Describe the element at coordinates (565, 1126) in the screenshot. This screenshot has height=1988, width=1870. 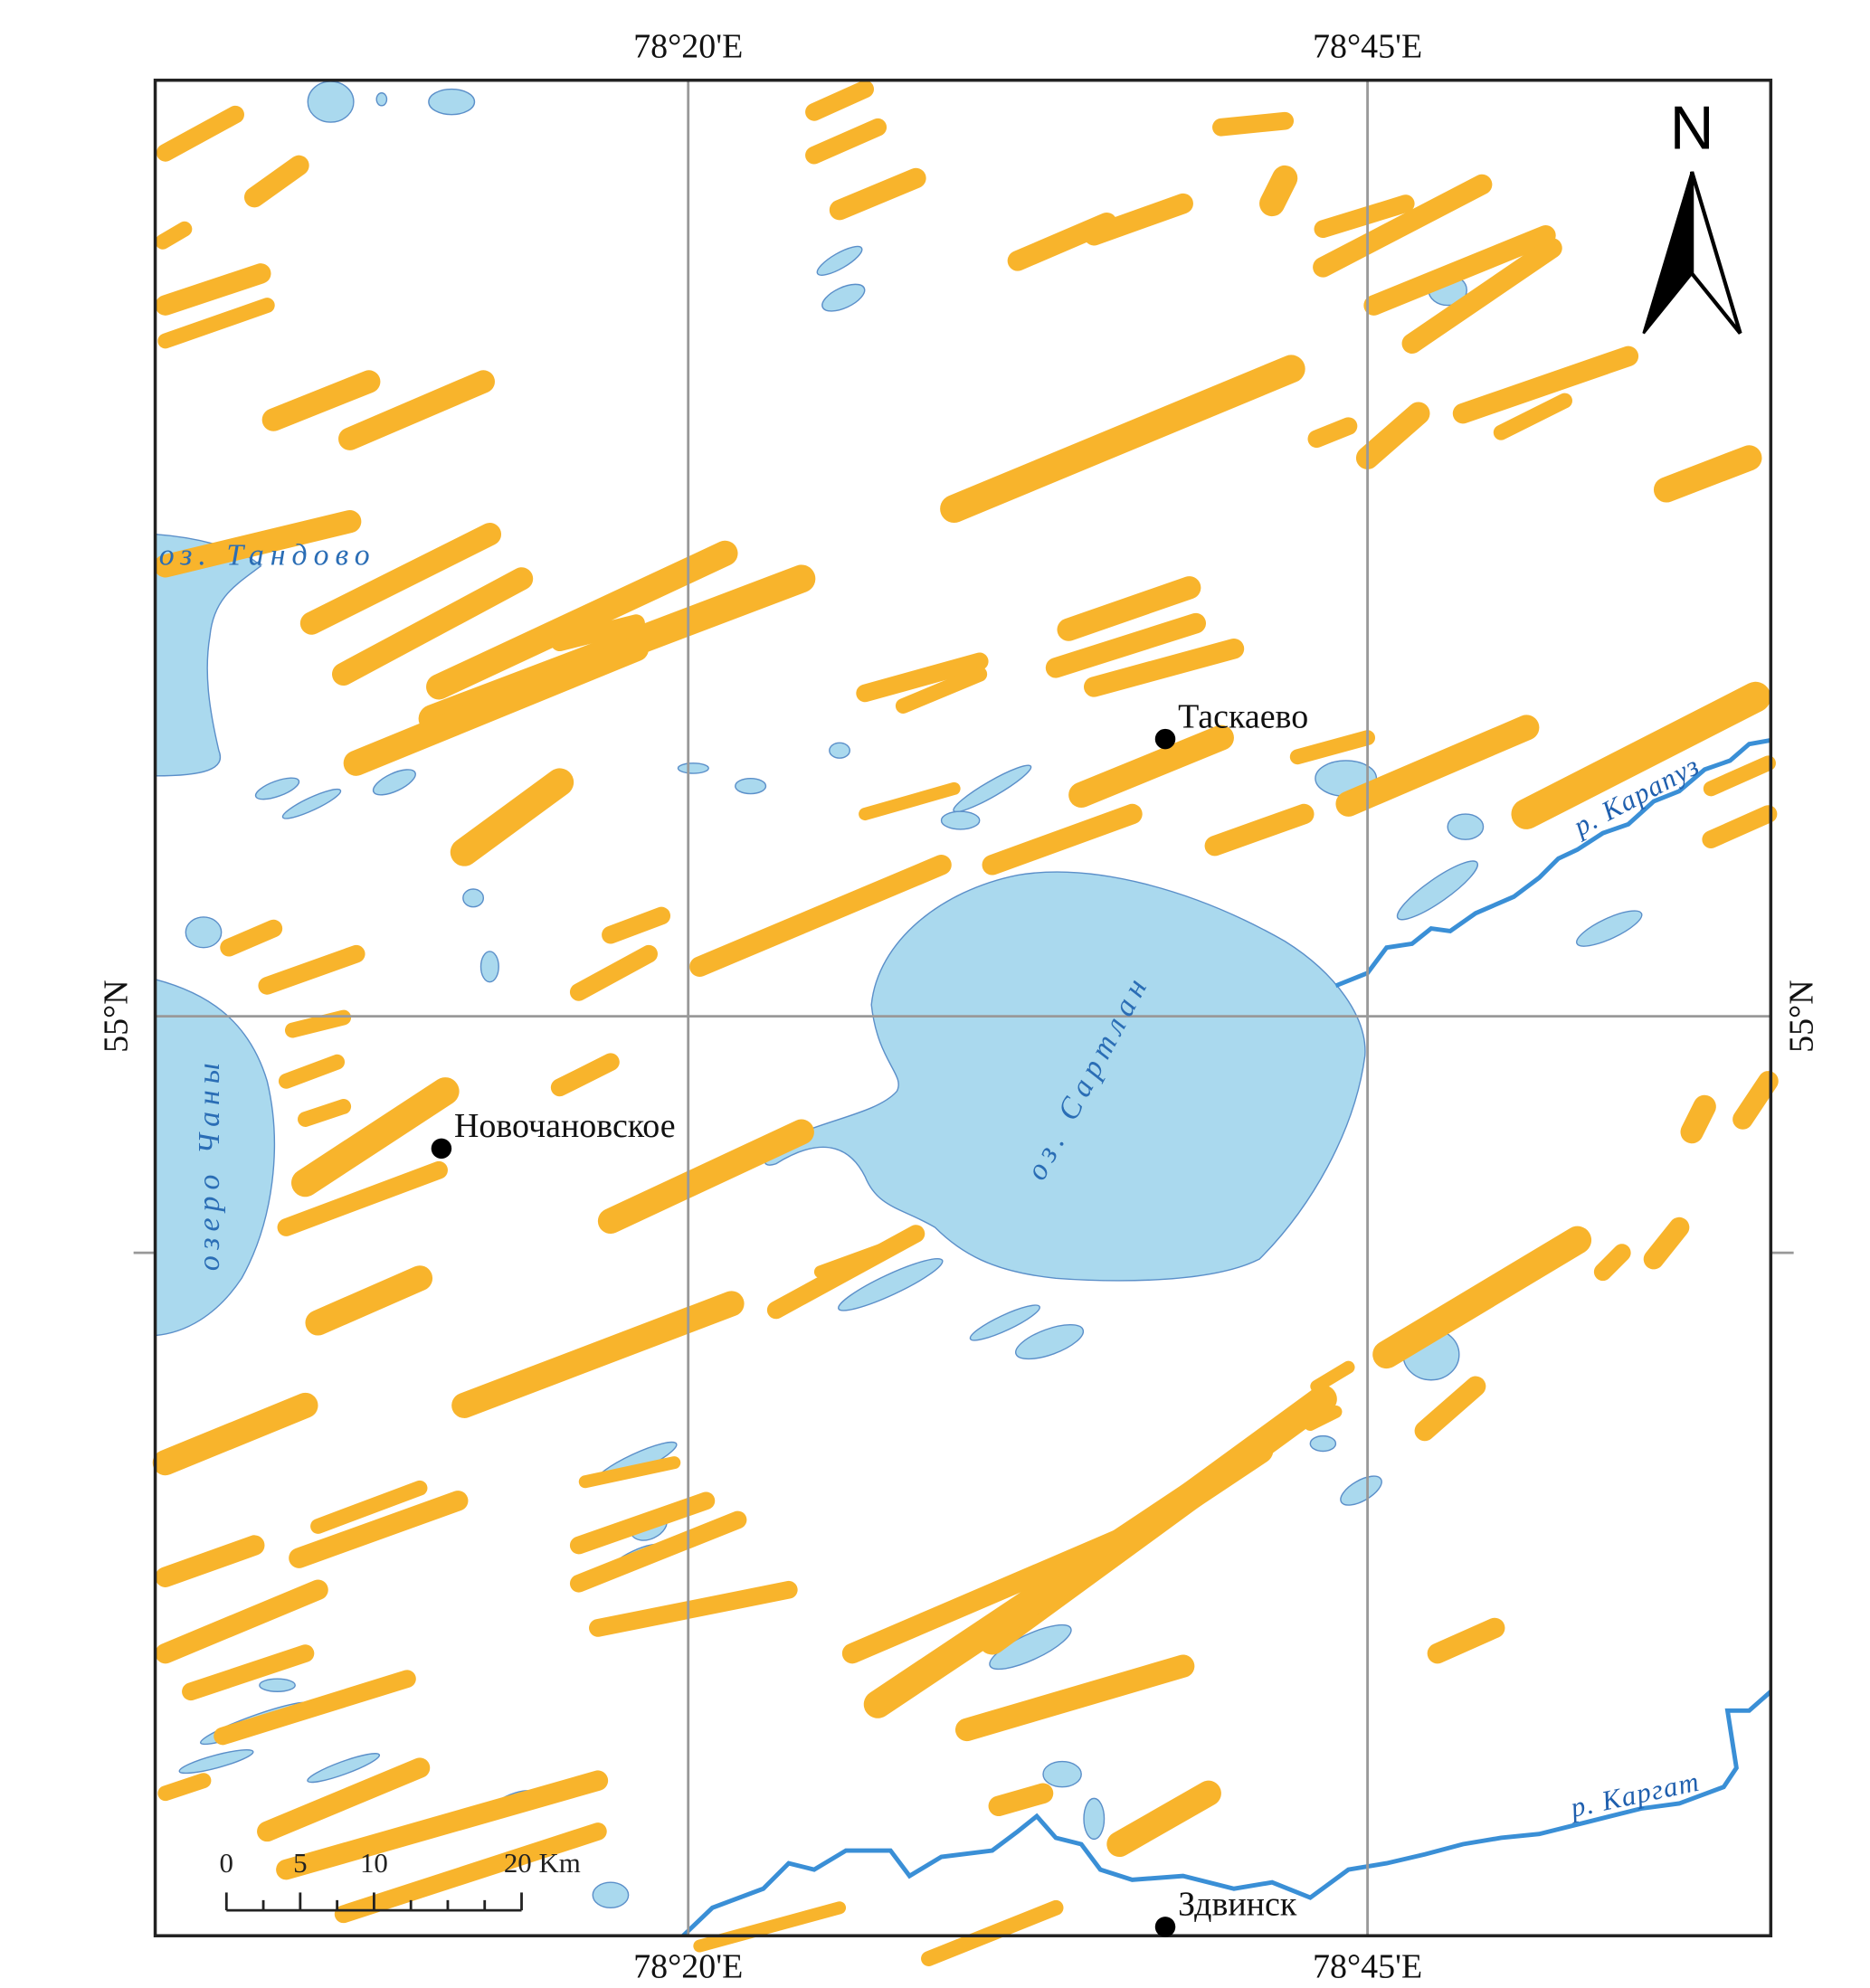
I see `label: Новочановское` at that location.